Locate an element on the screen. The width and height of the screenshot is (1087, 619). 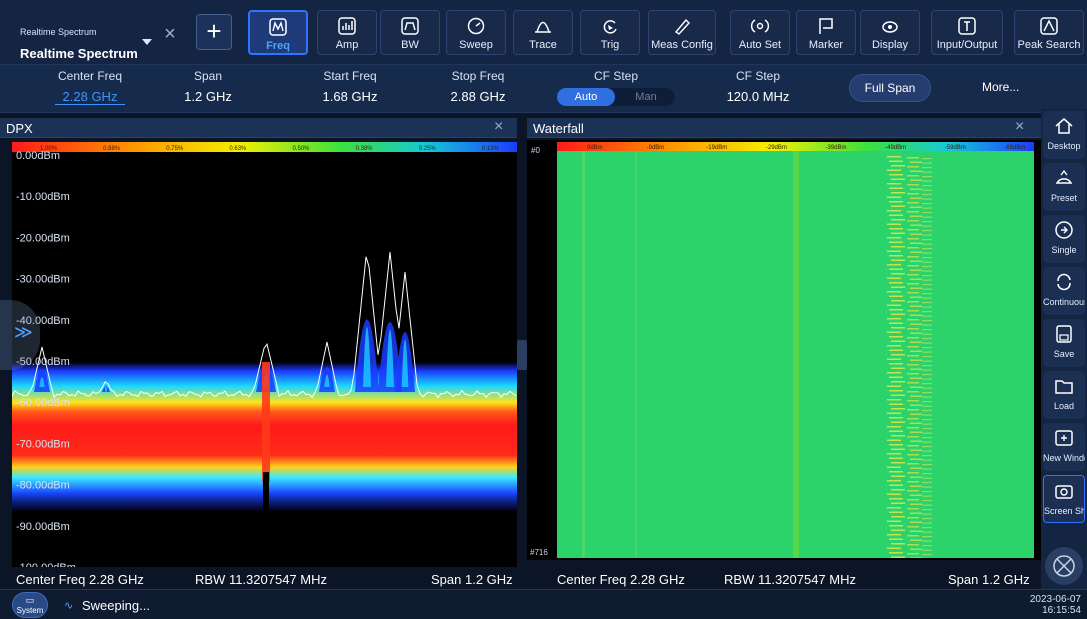
trig-button: Trig is located at coordinates (610, 32).